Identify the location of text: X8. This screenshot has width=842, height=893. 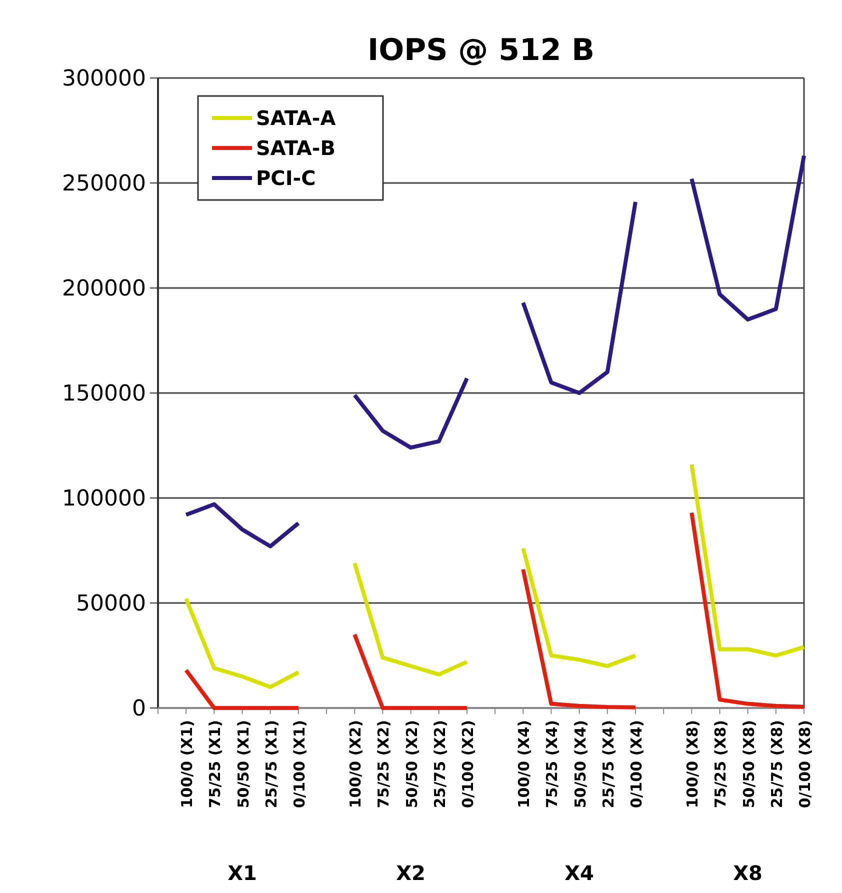
(747, 873).